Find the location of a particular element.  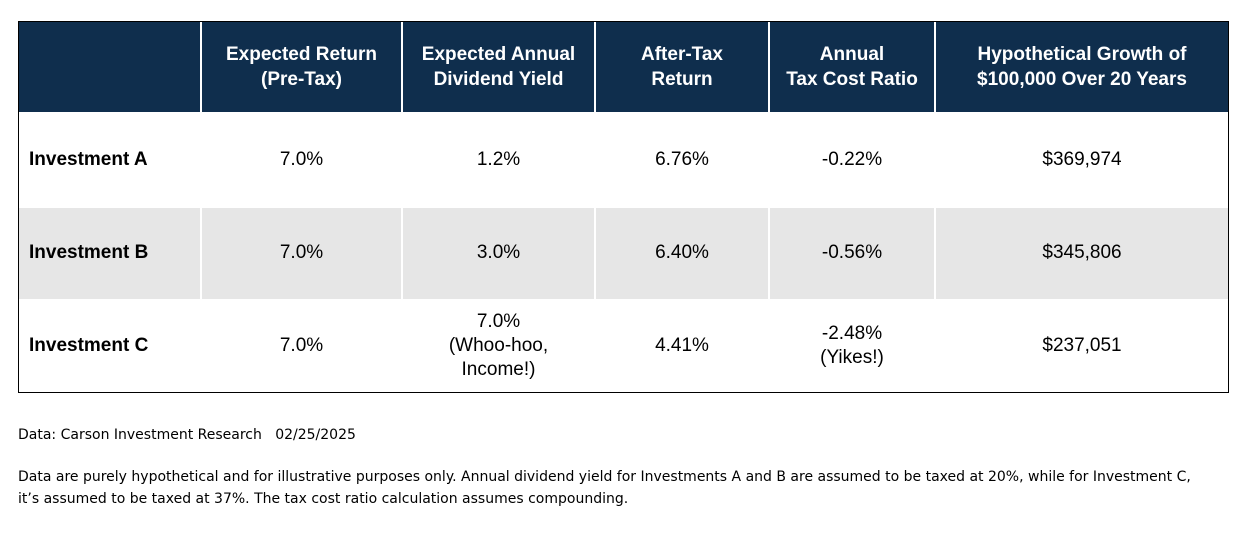

header-text: Hypothetical Growth of is located at coordinates (1082, 54).